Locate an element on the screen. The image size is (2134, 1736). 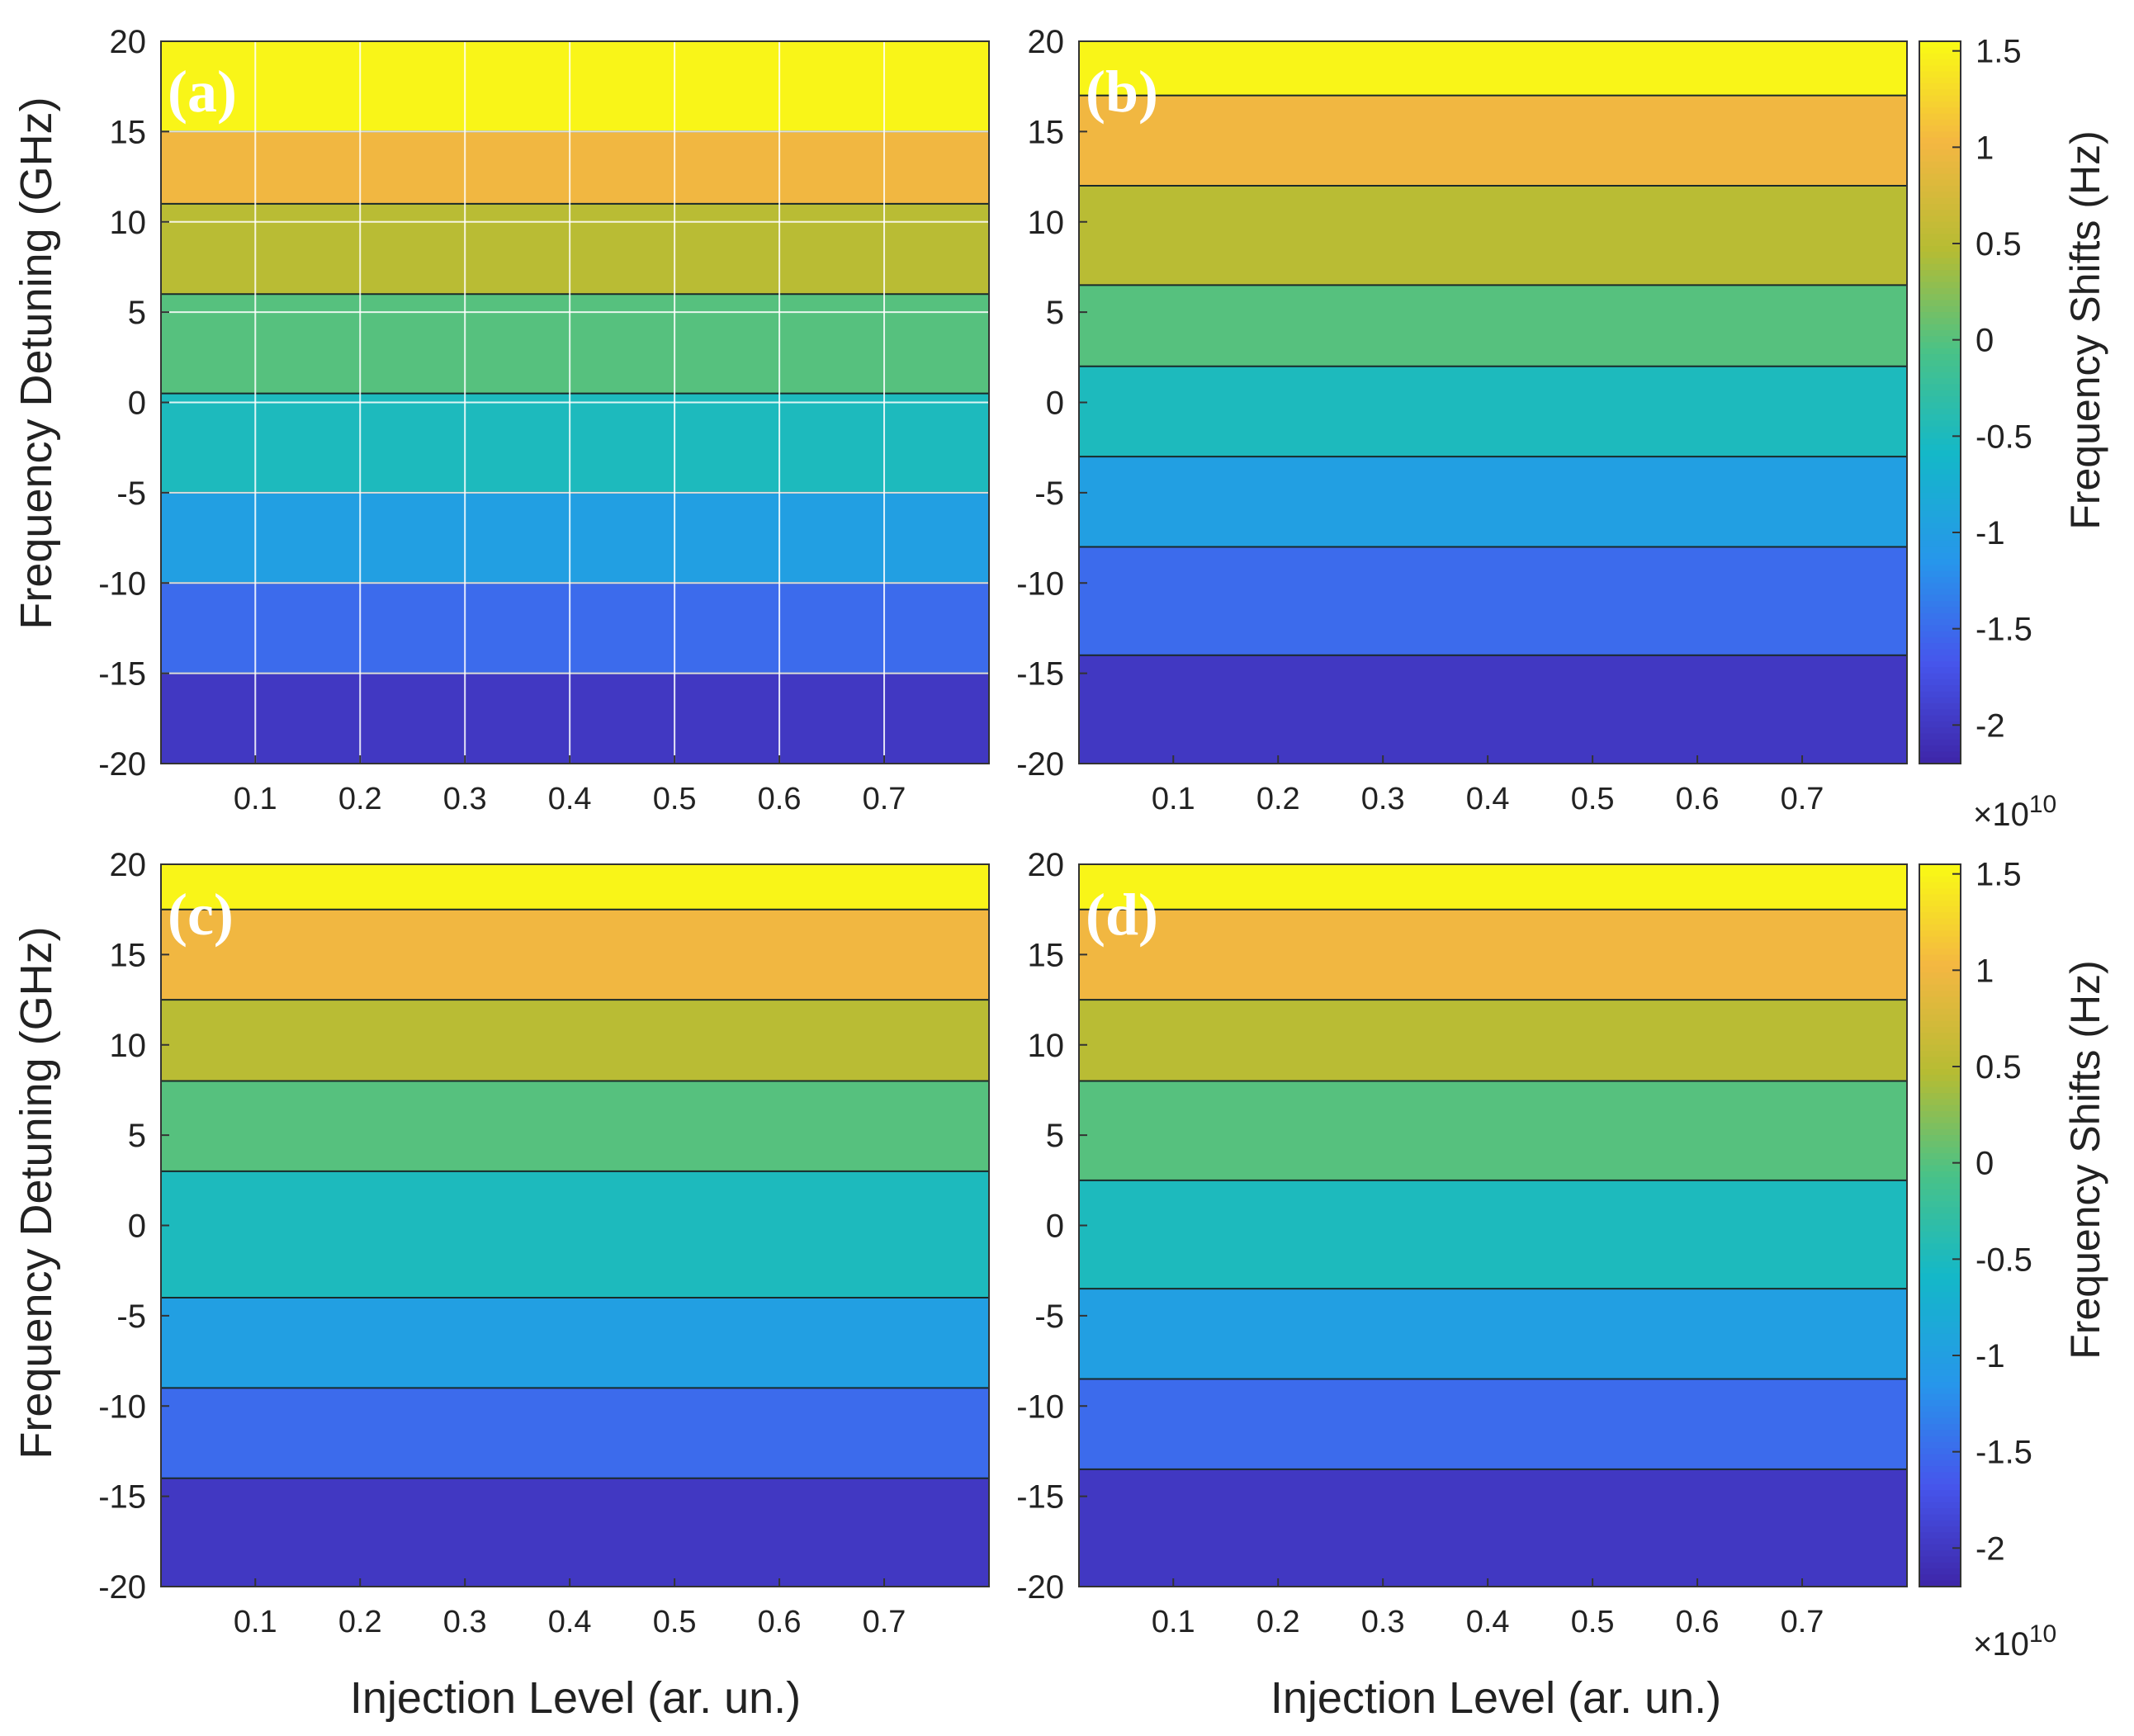
y-tick-label: -15 is located at coordinates (122, 674).